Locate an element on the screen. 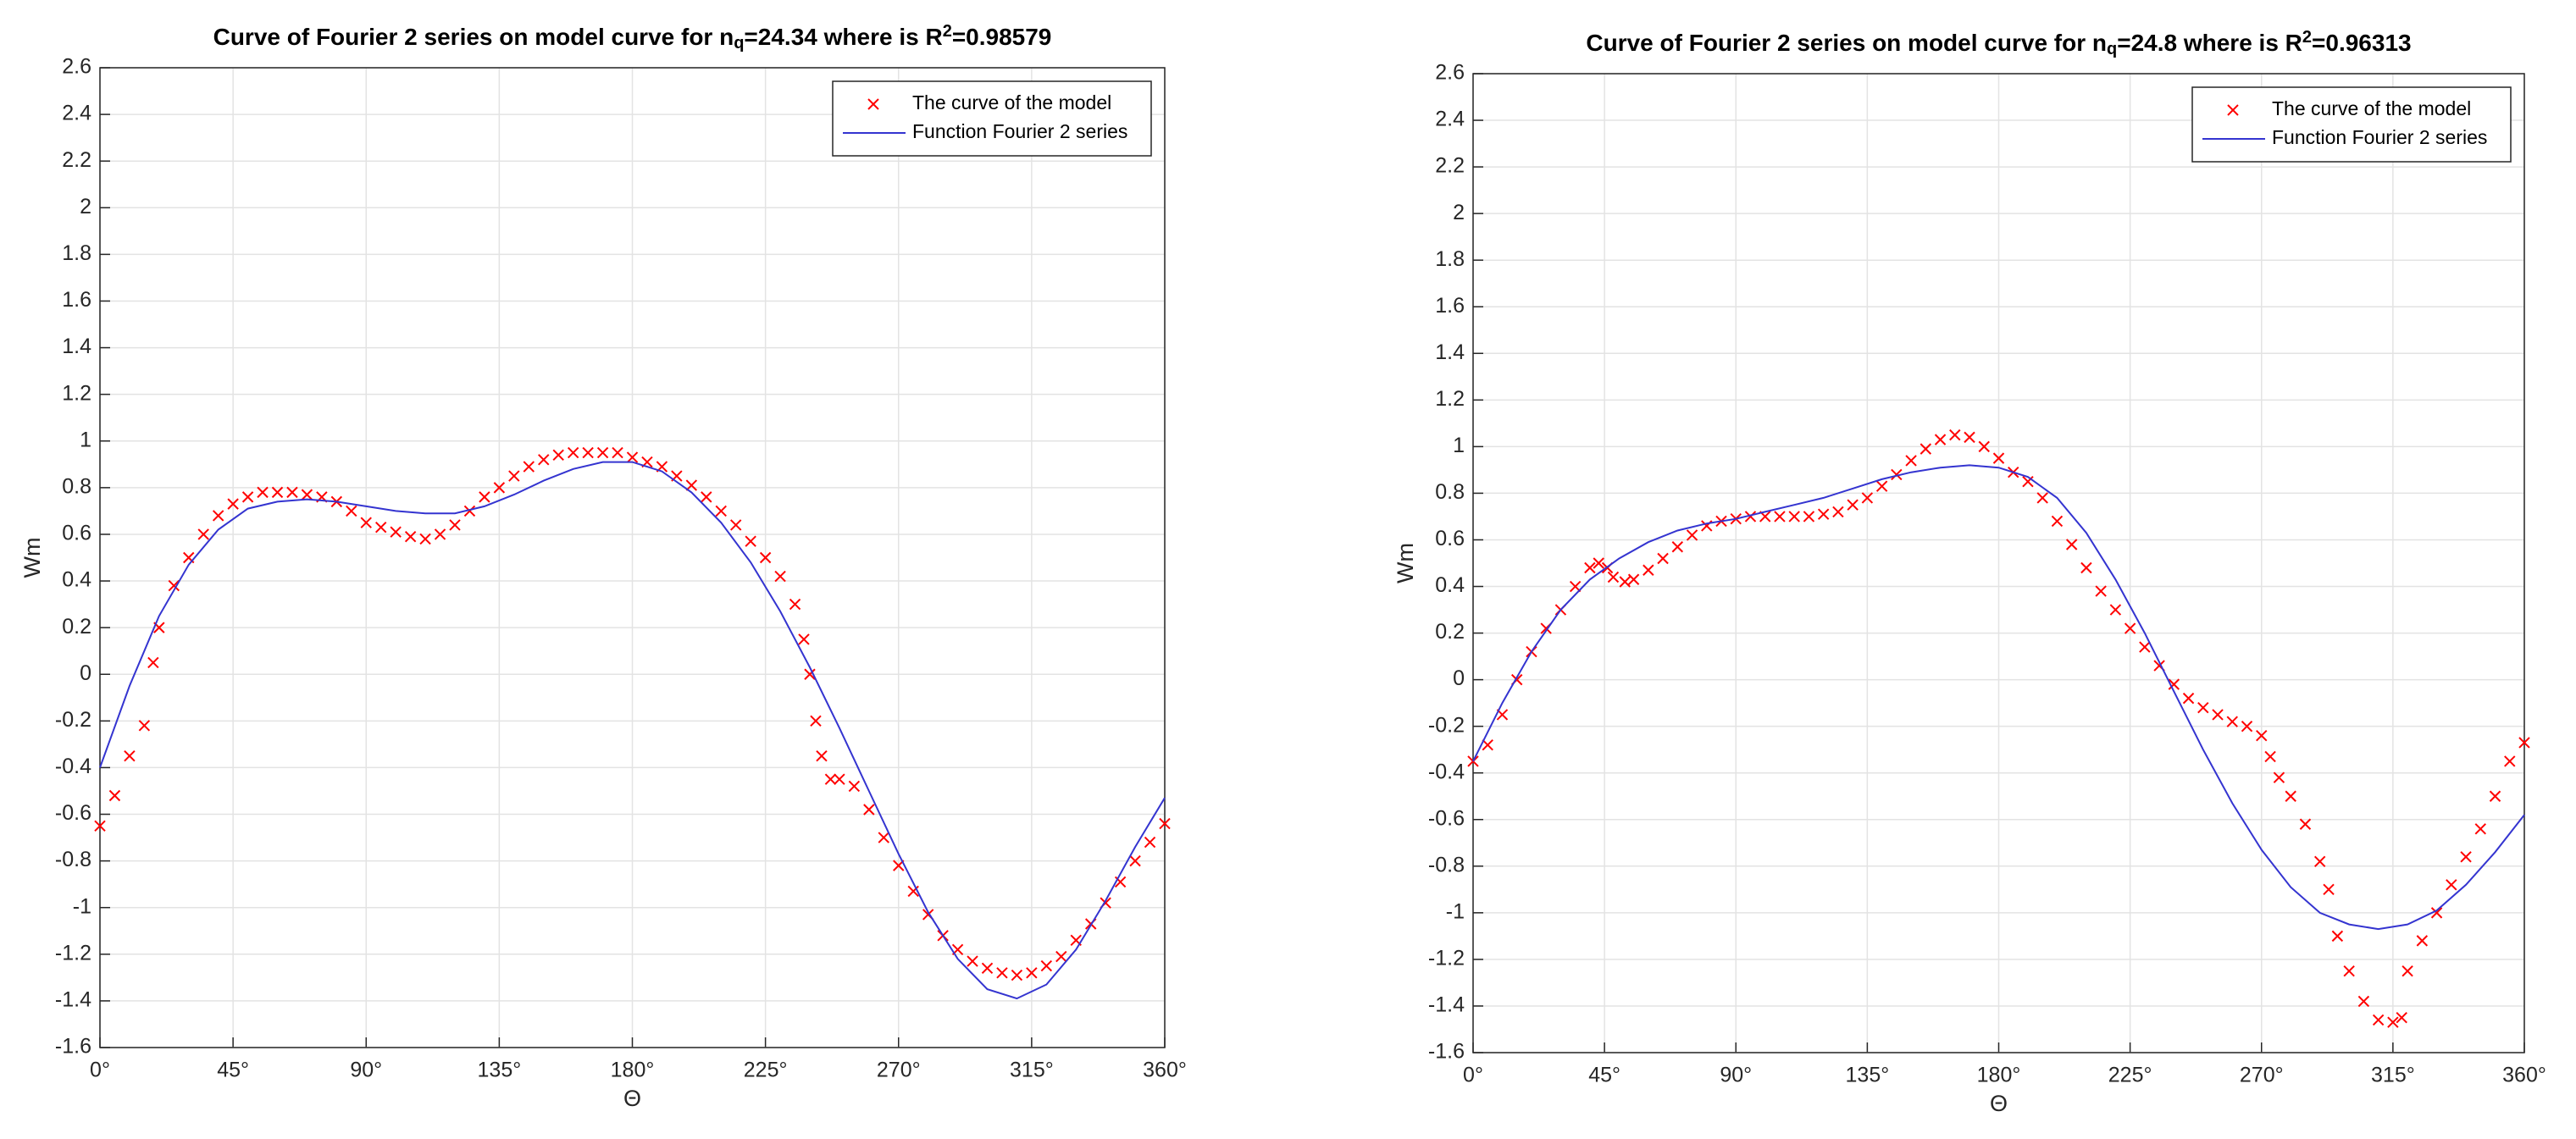 The image size is (2576, 1139). y-tick-label: 1.8 is located at coordinates (1450, 259).